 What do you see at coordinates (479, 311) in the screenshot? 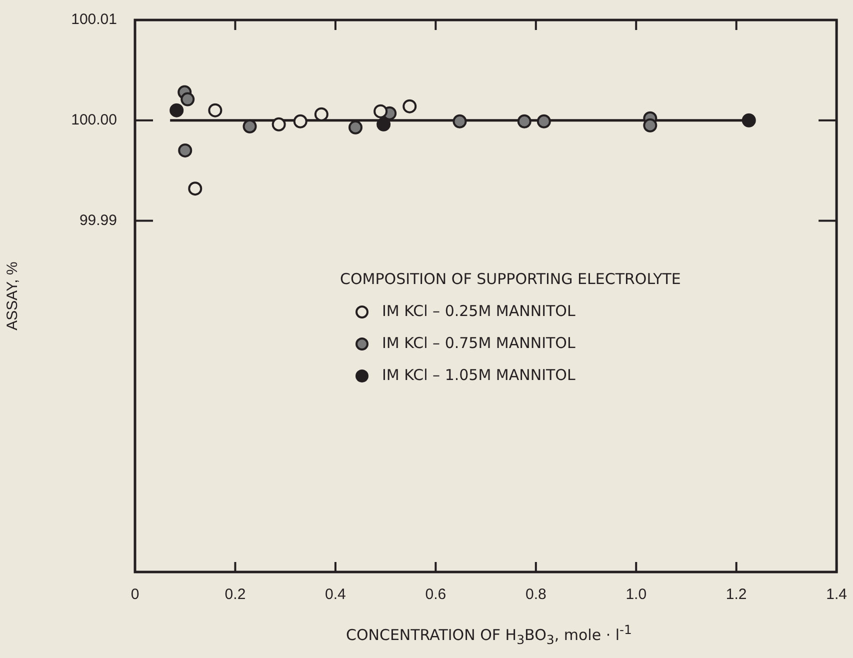
I see `legend-label: IM KCl – 0.25M MANNITOL` at bounding box center [479, 311].